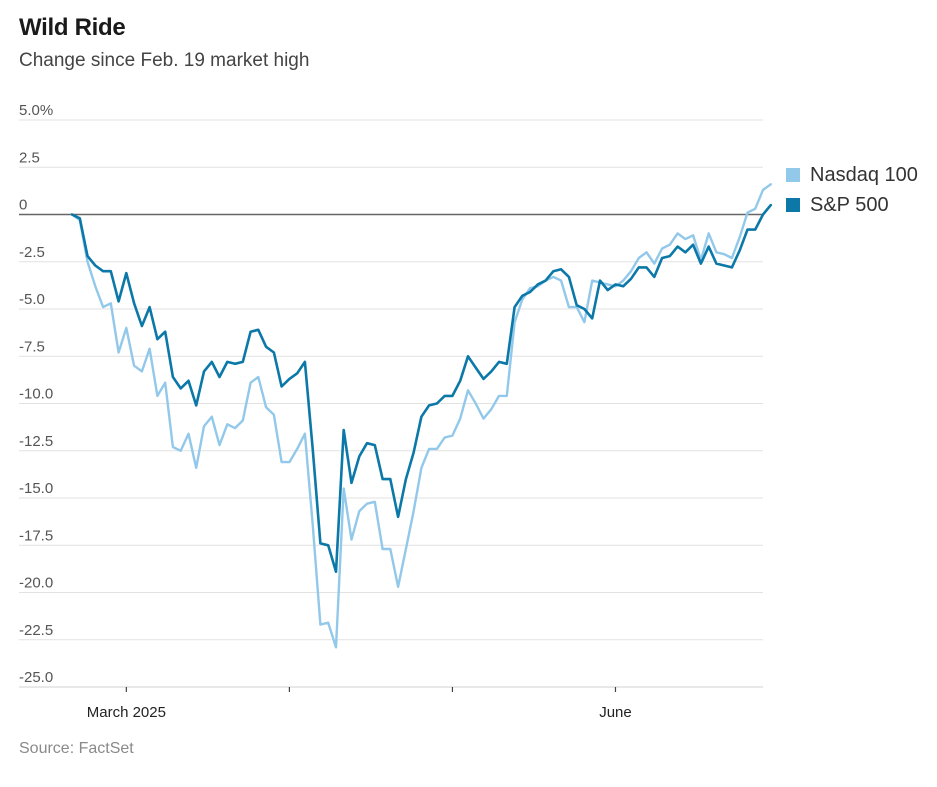  What do you see at coordinates (164, 60) in the screenshot?
I see `chart-subtitle: Change since Feb. 19 market high` at bounding box center [164, 60].